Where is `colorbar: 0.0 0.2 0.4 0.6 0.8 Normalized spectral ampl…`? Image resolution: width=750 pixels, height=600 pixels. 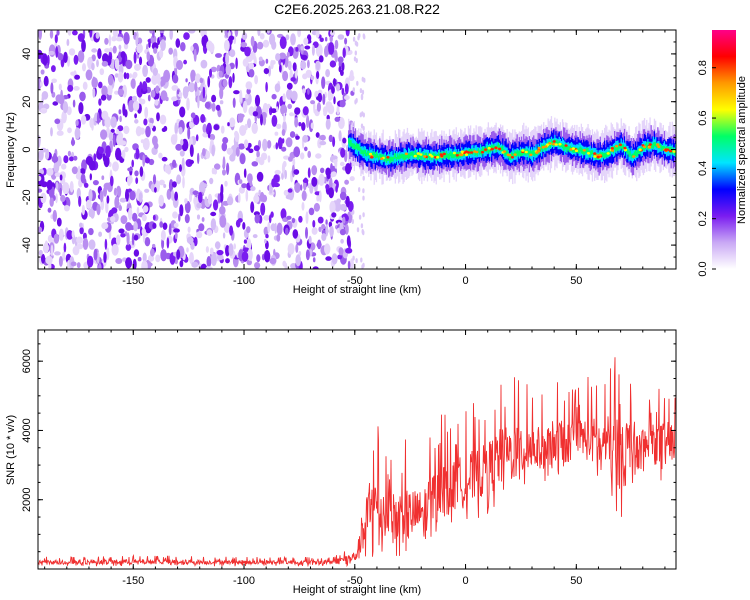
colorbar: 0.0 0.2 0.4 0.6 0.8 Normalized spectral ampl… is located at coordinates (722, 153).